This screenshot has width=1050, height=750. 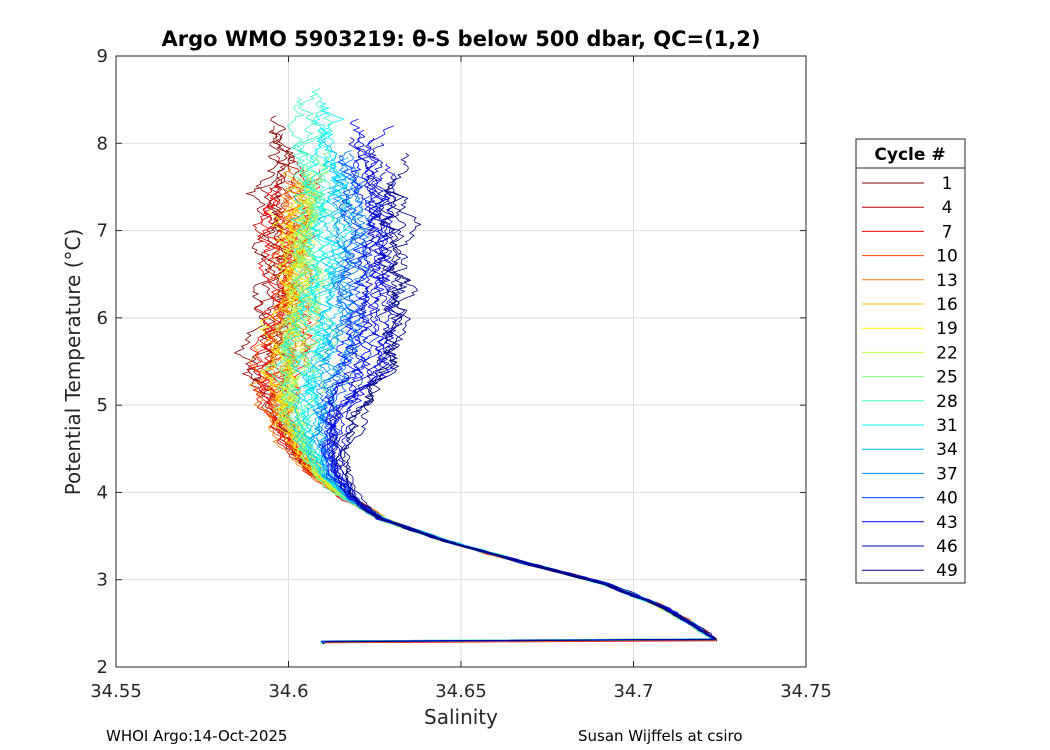 What do you see at coordinates (102, 143) in the screenshot?
I see `y-tick-label: 8` at bounding box center [102, 143].